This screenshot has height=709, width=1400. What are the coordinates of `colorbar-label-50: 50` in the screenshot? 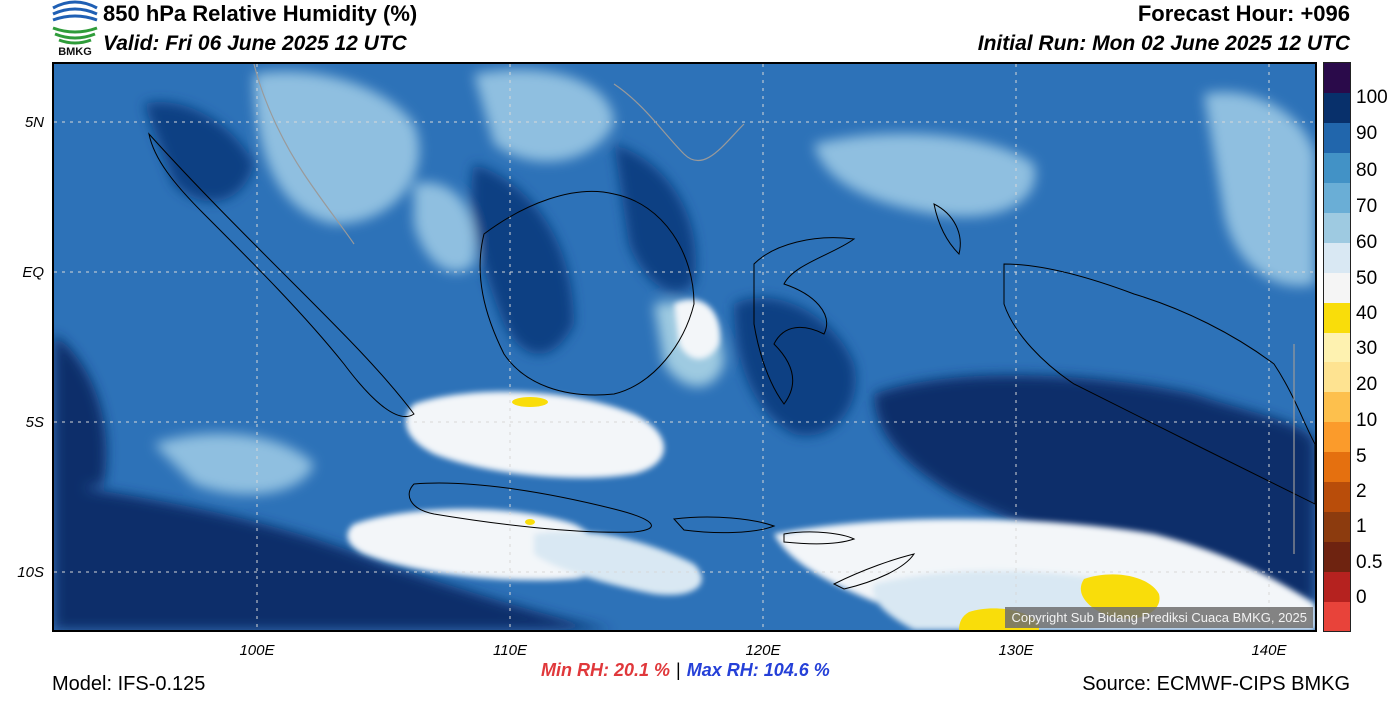 It's located at (1367, 278).